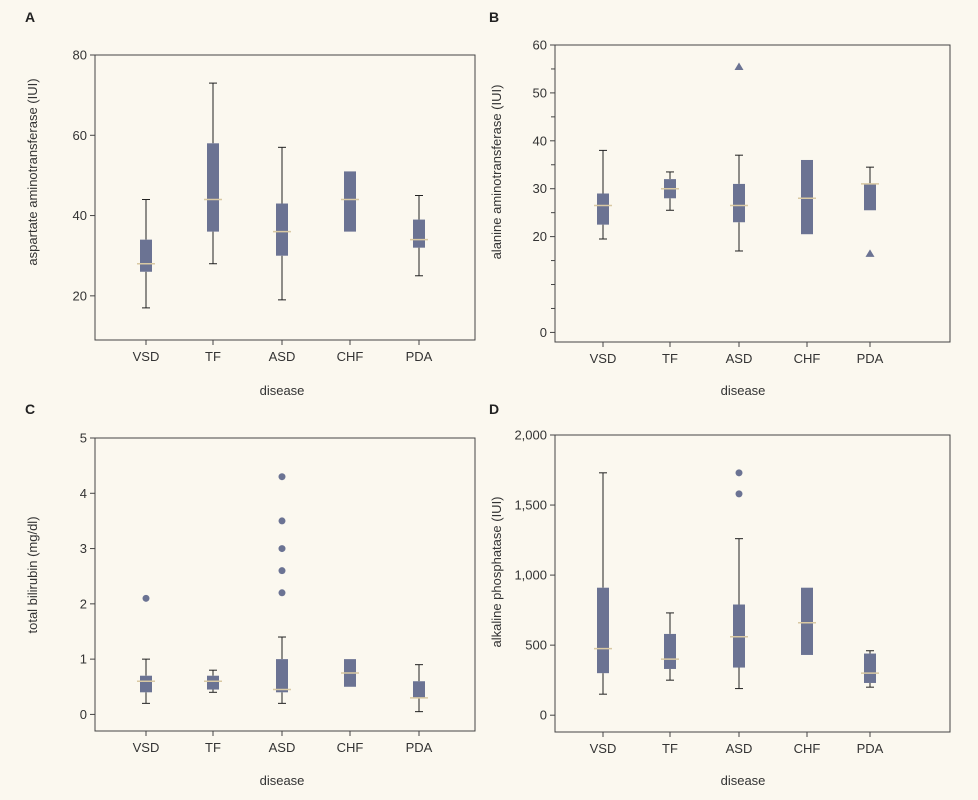 This screenshot has height=800, width=978. I want to click on y-tick-label: 50, so click(540, 92).